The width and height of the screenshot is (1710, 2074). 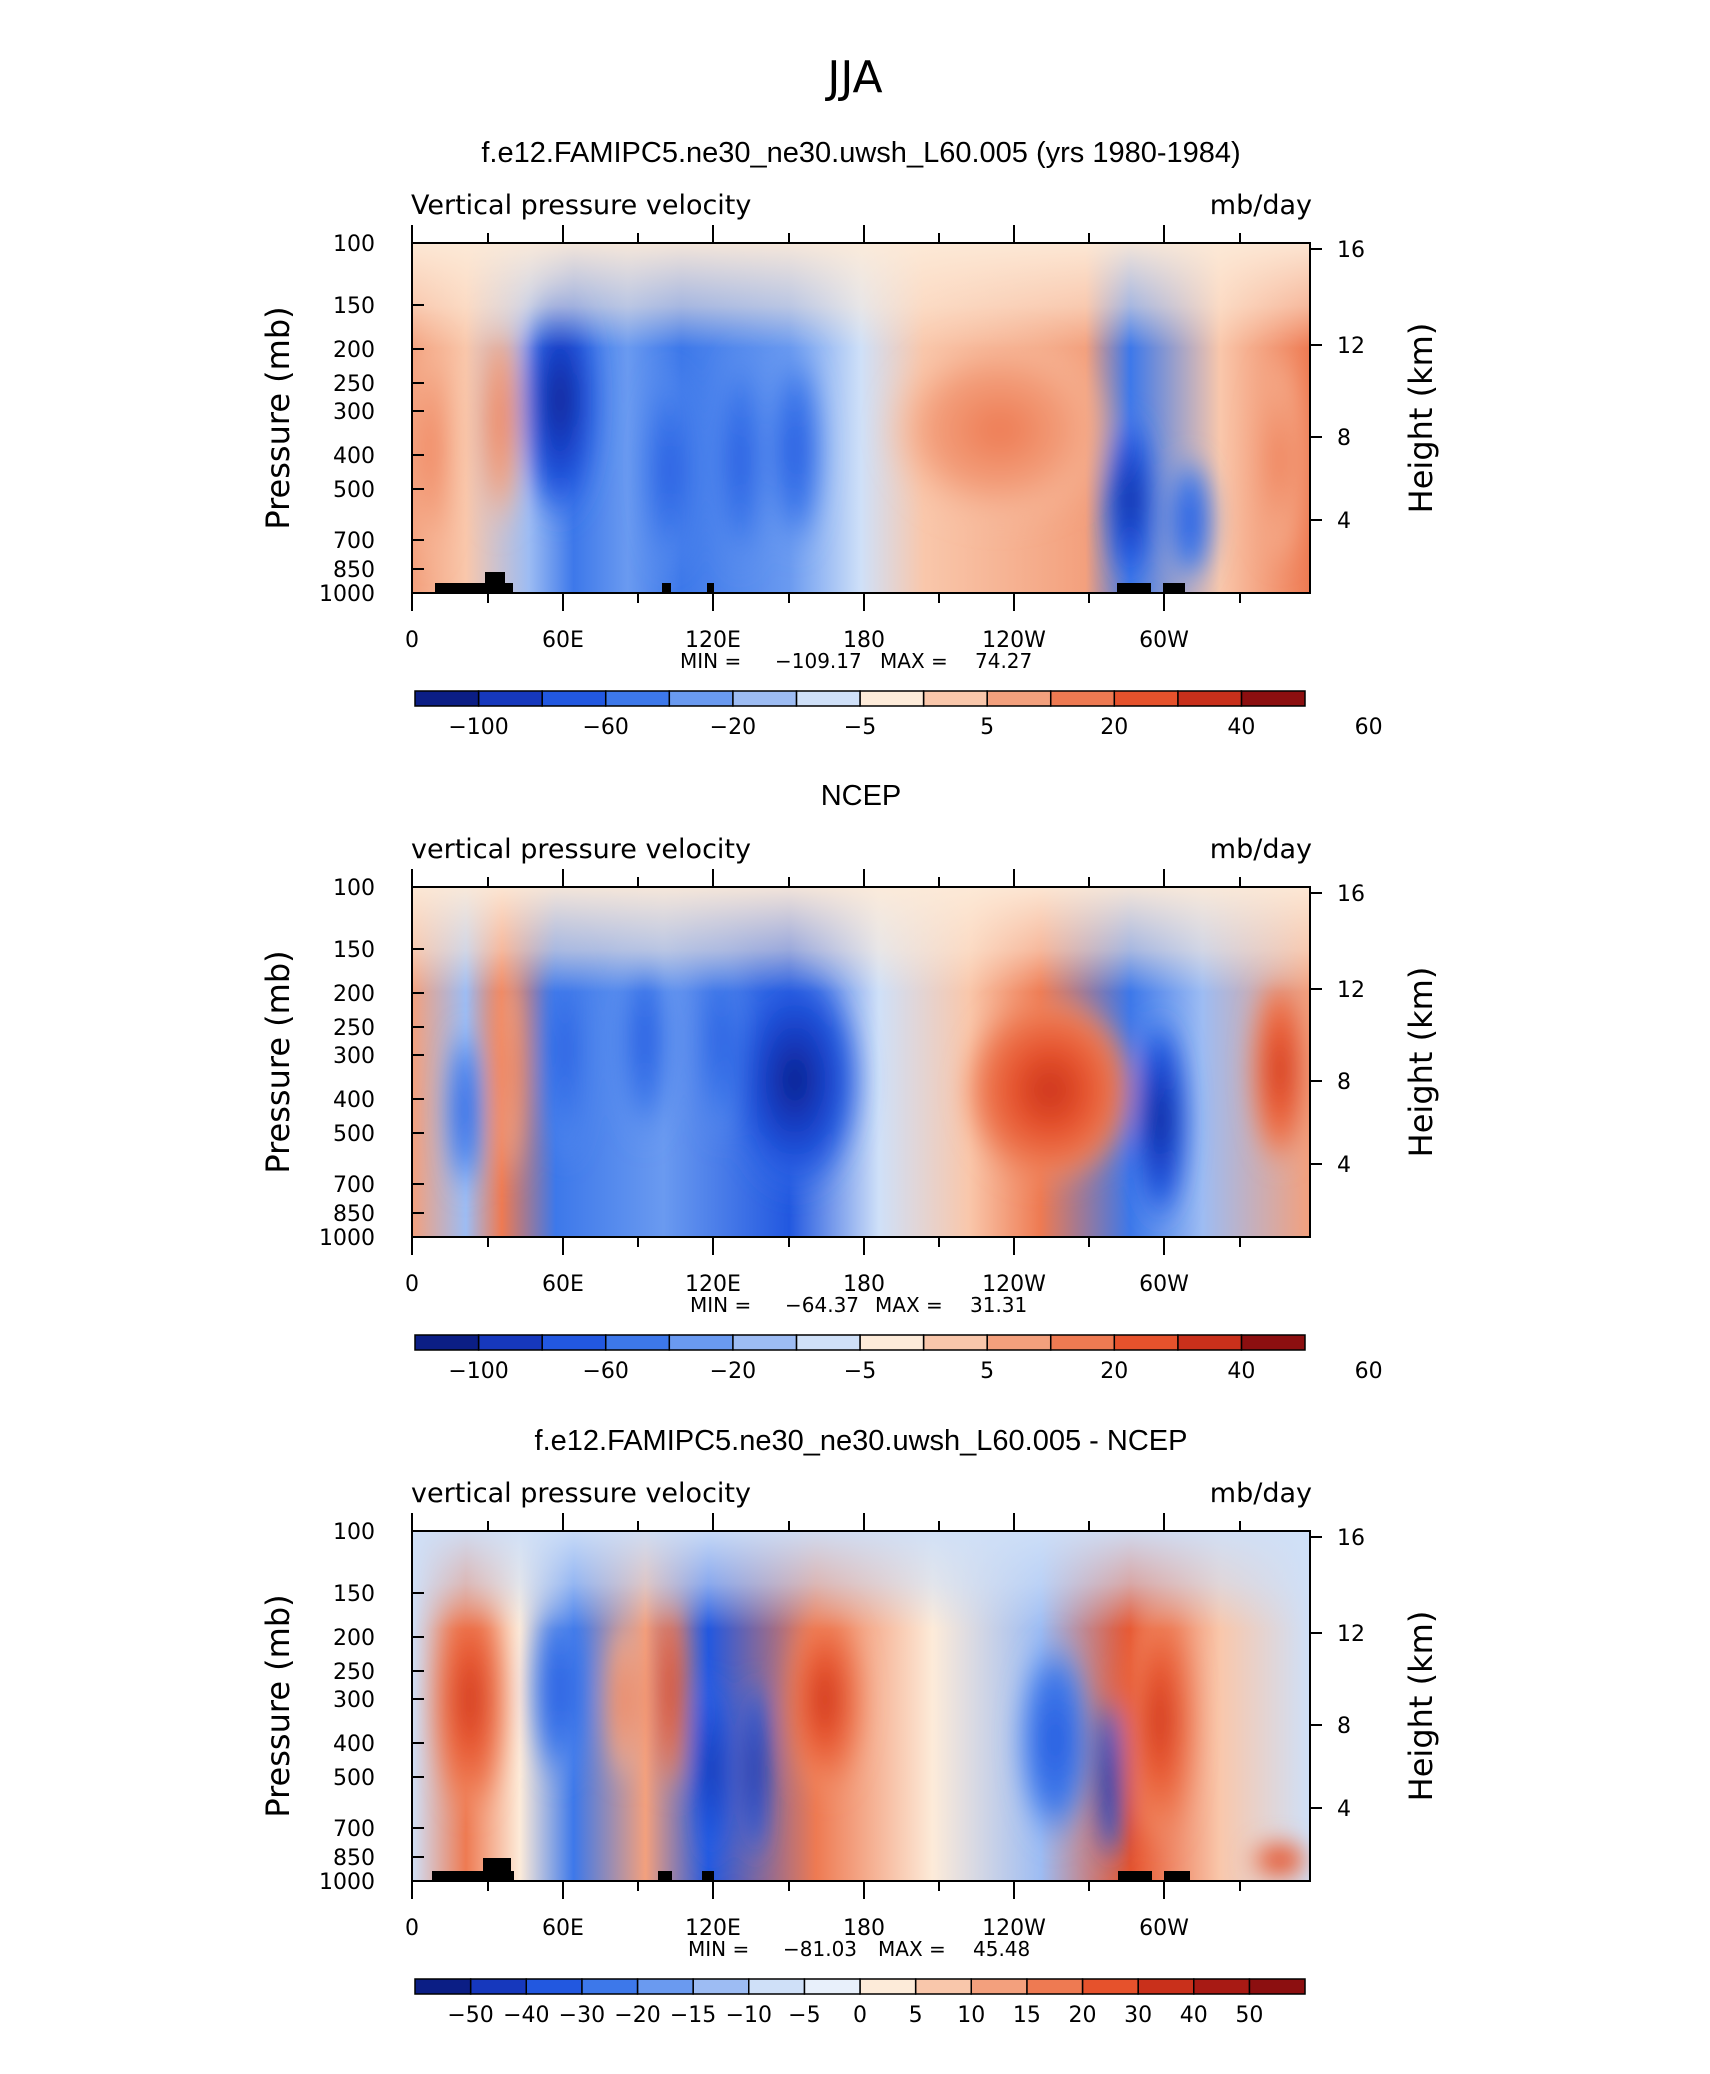 What do you see at coordinates (909, 1305) in the screenshot?
I see `panel-2-max-label: MAX =` at bounding box center [909, 1305].